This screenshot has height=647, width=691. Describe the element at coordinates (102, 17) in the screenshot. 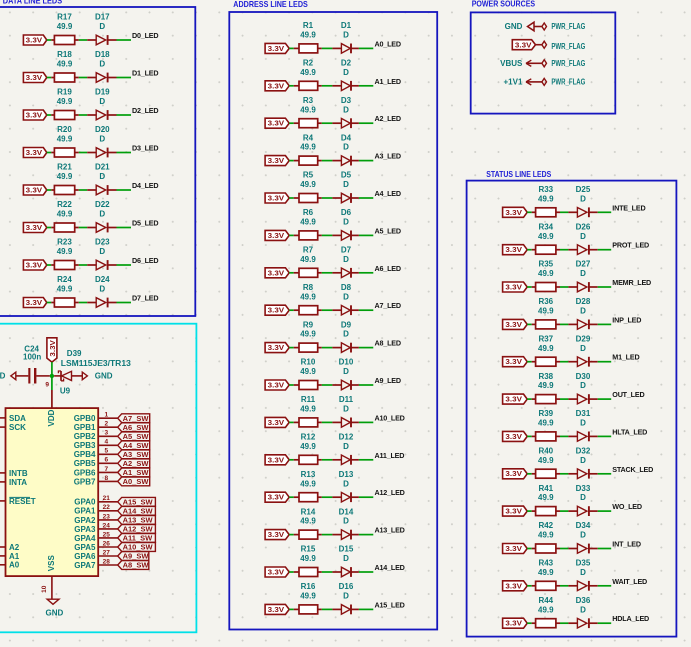

I see `svg-text: D17` at that location.